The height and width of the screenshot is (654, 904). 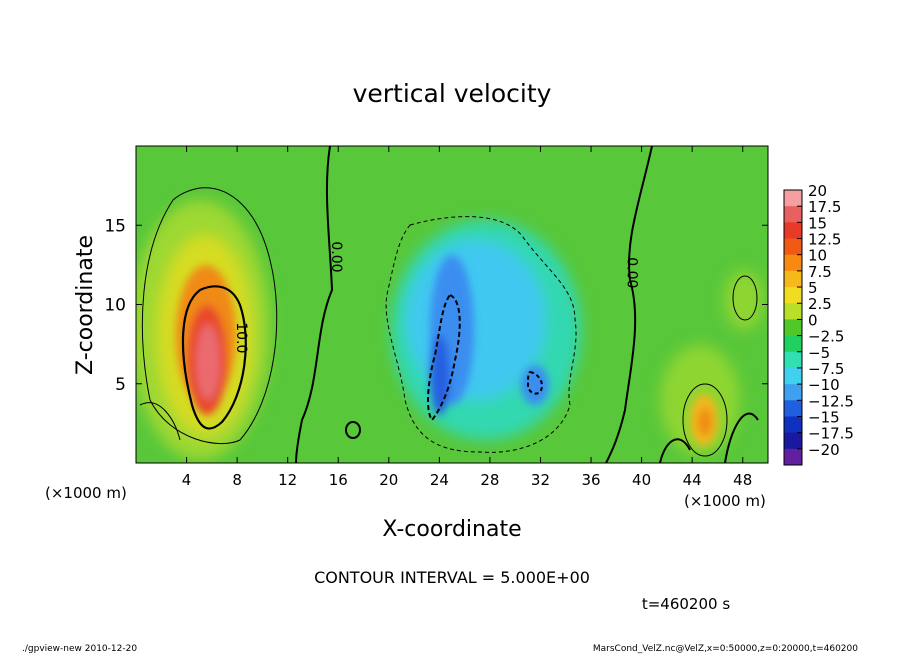 I want to click on x-tick-label: 44, so click(x=692, y=480).